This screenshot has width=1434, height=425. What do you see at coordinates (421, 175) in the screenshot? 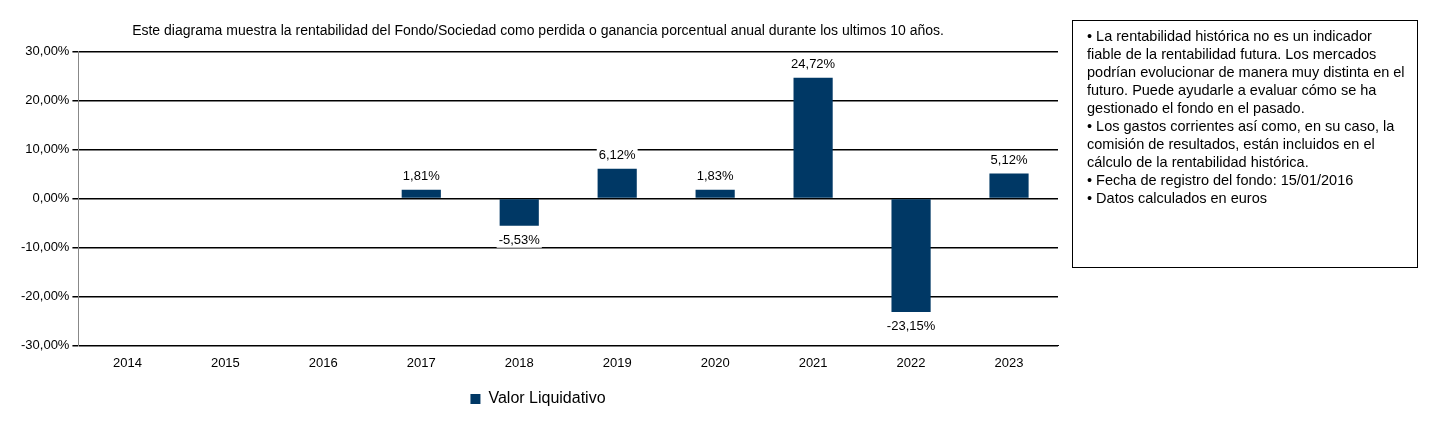
I see `data-label: 1,81%` at bounding box center [421, 175].